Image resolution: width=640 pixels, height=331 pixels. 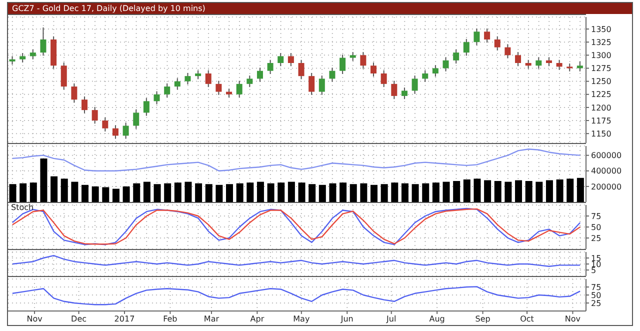 What do you see at coordinates (320, 8) in the screenshot?
I see `chart-title: GCZ7 - Gold Dec 17, Daily (Delayed by 10 mins)` at bounding box center [320, 8].